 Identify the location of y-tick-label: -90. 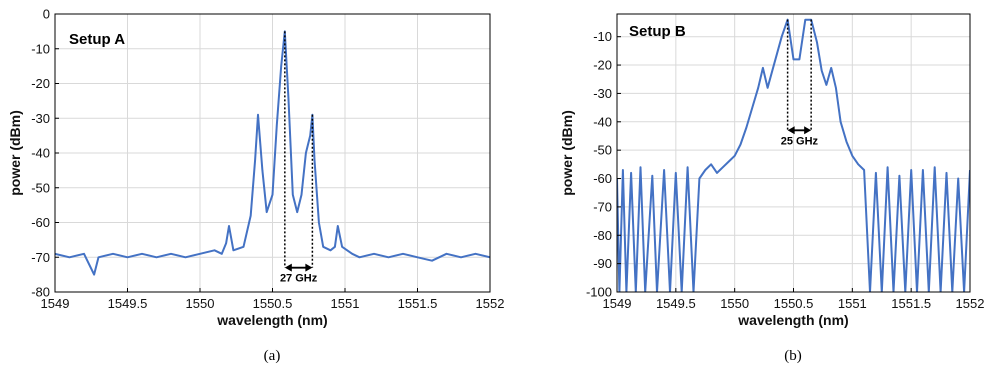
(602, 263).